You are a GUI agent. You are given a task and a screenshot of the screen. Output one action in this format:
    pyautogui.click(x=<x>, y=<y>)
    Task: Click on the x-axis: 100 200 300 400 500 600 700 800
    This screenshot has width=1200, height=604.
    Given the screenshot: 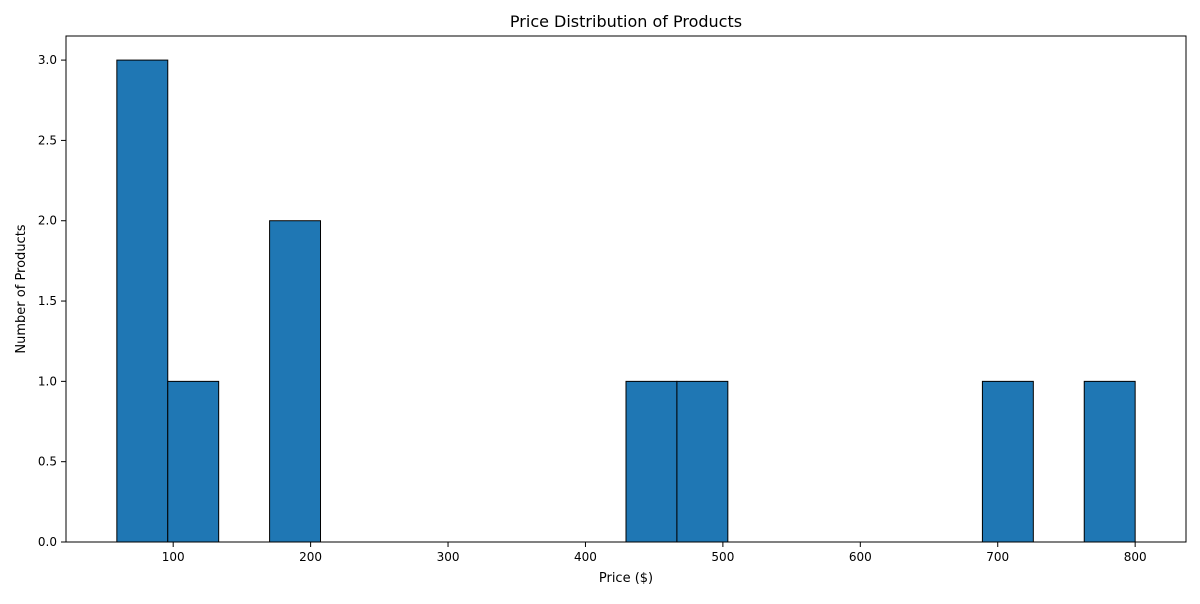 What is the action you would take?
    pyautogui.click(x=654, y=553)
    